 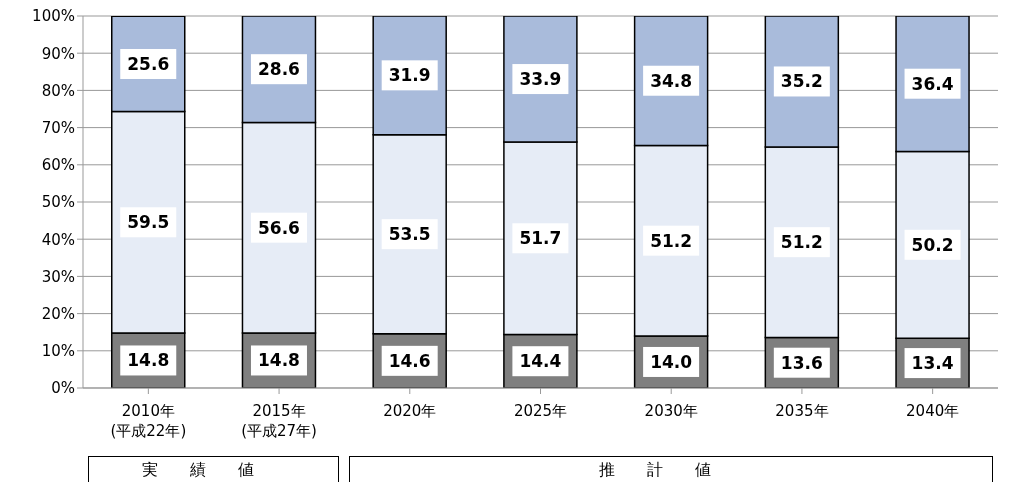 What do you see at coordinates (58, 90) in the screenshot?
I see `y-tick-label: 80%` at bounding box center [58, 90].